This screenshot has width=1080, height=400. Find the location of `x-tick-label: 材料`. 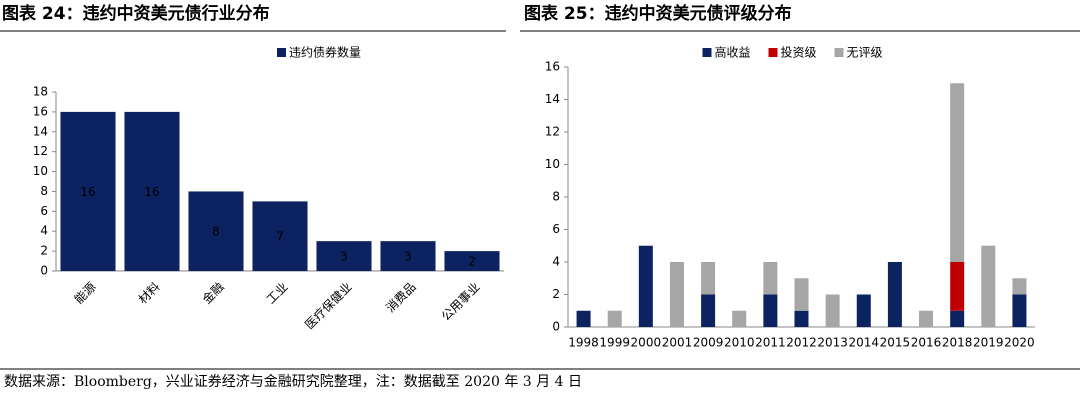

x-tick-label: 材料 is located at coordinates (149, 293).